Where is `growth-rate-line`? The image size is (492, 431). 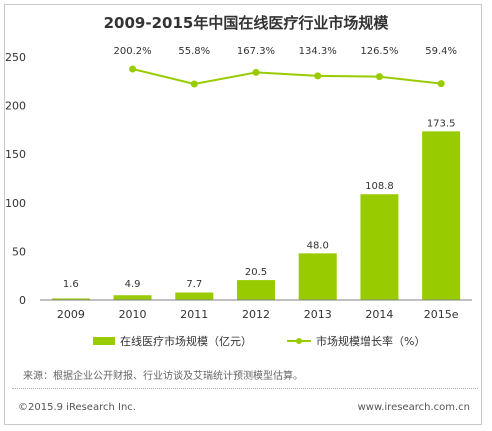
growth-rate-line is located at coordinates (287, 77).